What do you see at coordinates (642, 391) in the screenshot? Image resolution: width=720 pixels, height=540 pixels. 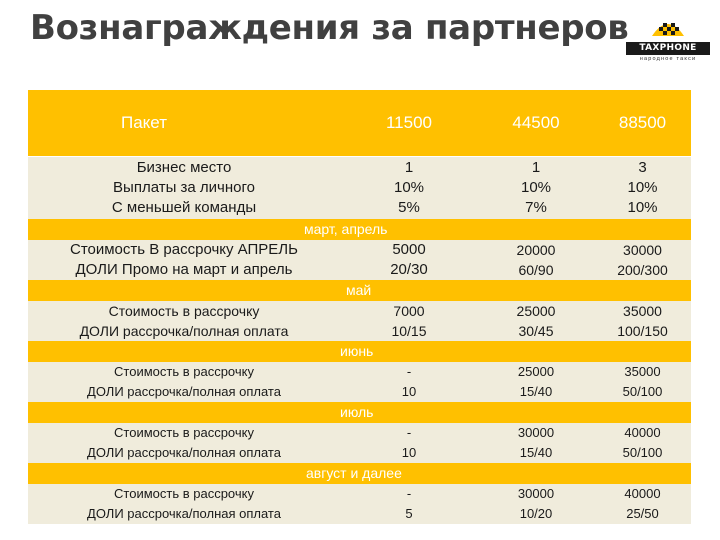 I see `value: 50/100` at bounding box center [642, 391].